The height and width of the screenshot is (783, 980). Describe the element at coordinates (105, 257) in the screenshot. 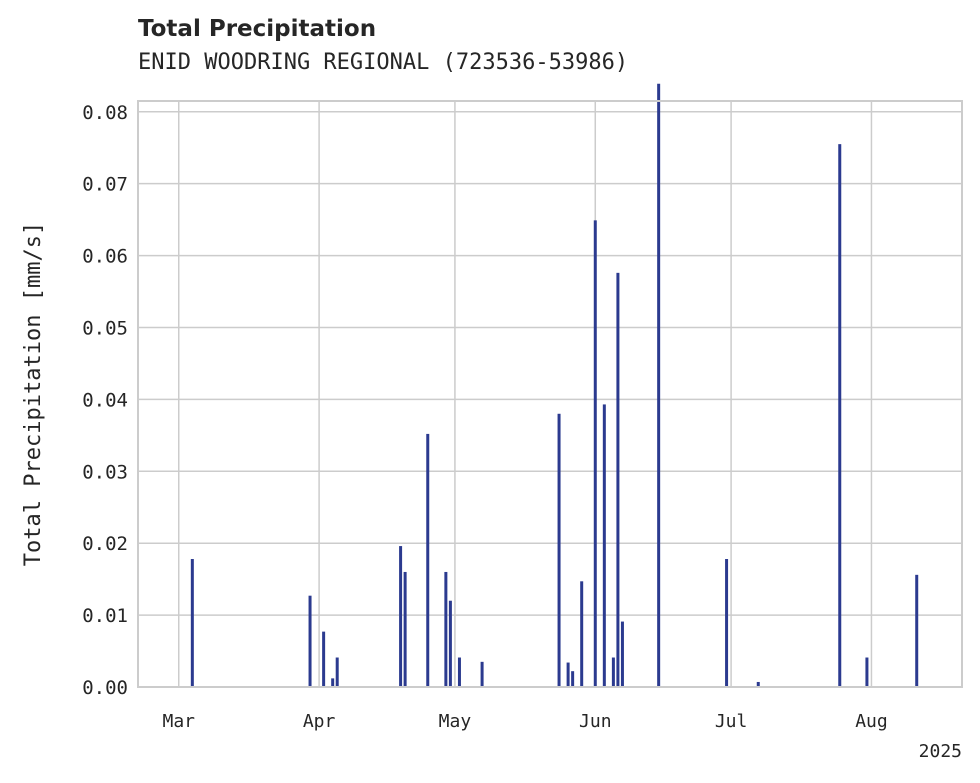

I see `y-tick-label: 0.06` at that location.